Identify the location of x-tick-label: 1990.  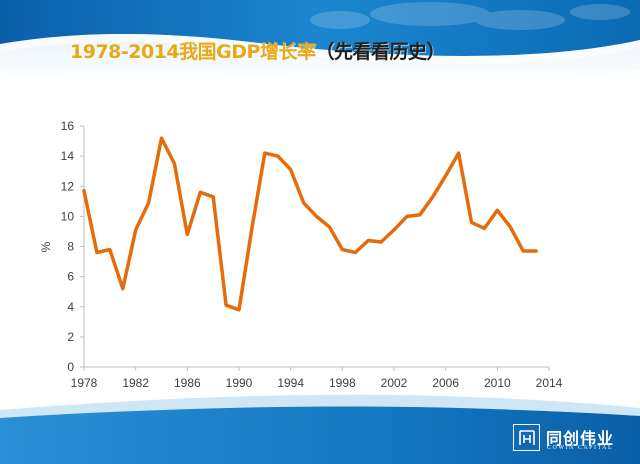
(239, 383).